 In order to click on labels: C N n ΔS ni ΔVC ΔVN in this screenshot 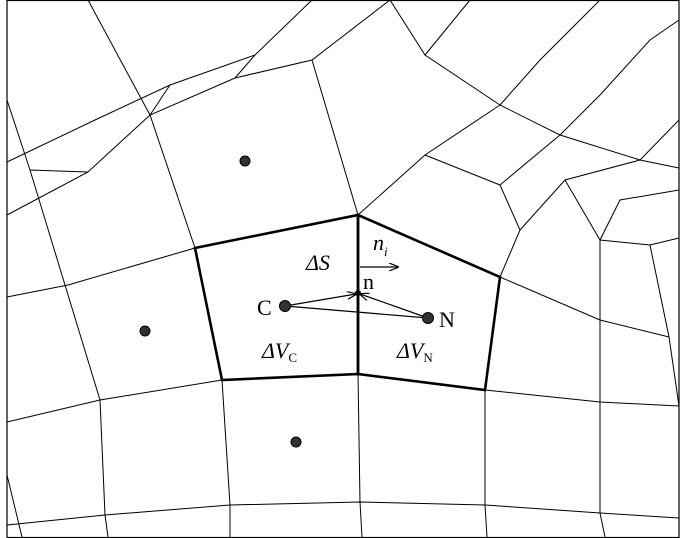, I will do `click(356, 297)`.